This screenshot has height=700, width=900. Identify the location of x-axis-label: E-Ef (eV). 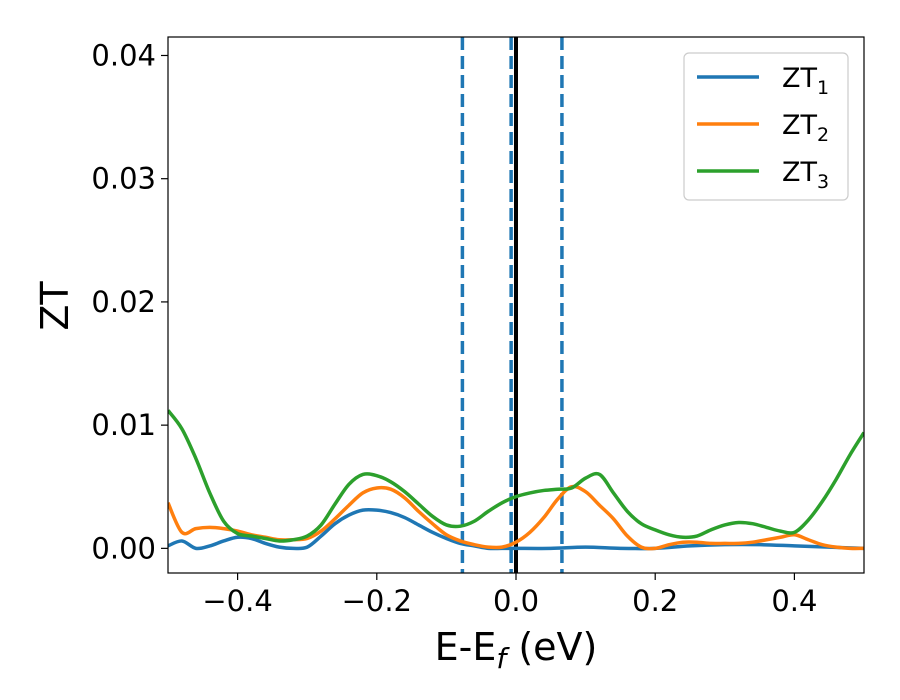
(516, 650).